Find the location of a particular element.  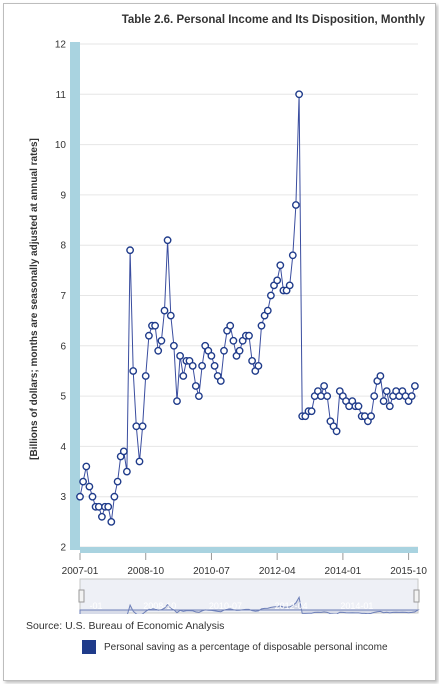

x-tick-label: 2007-01 is located at coordinates (80, 571).